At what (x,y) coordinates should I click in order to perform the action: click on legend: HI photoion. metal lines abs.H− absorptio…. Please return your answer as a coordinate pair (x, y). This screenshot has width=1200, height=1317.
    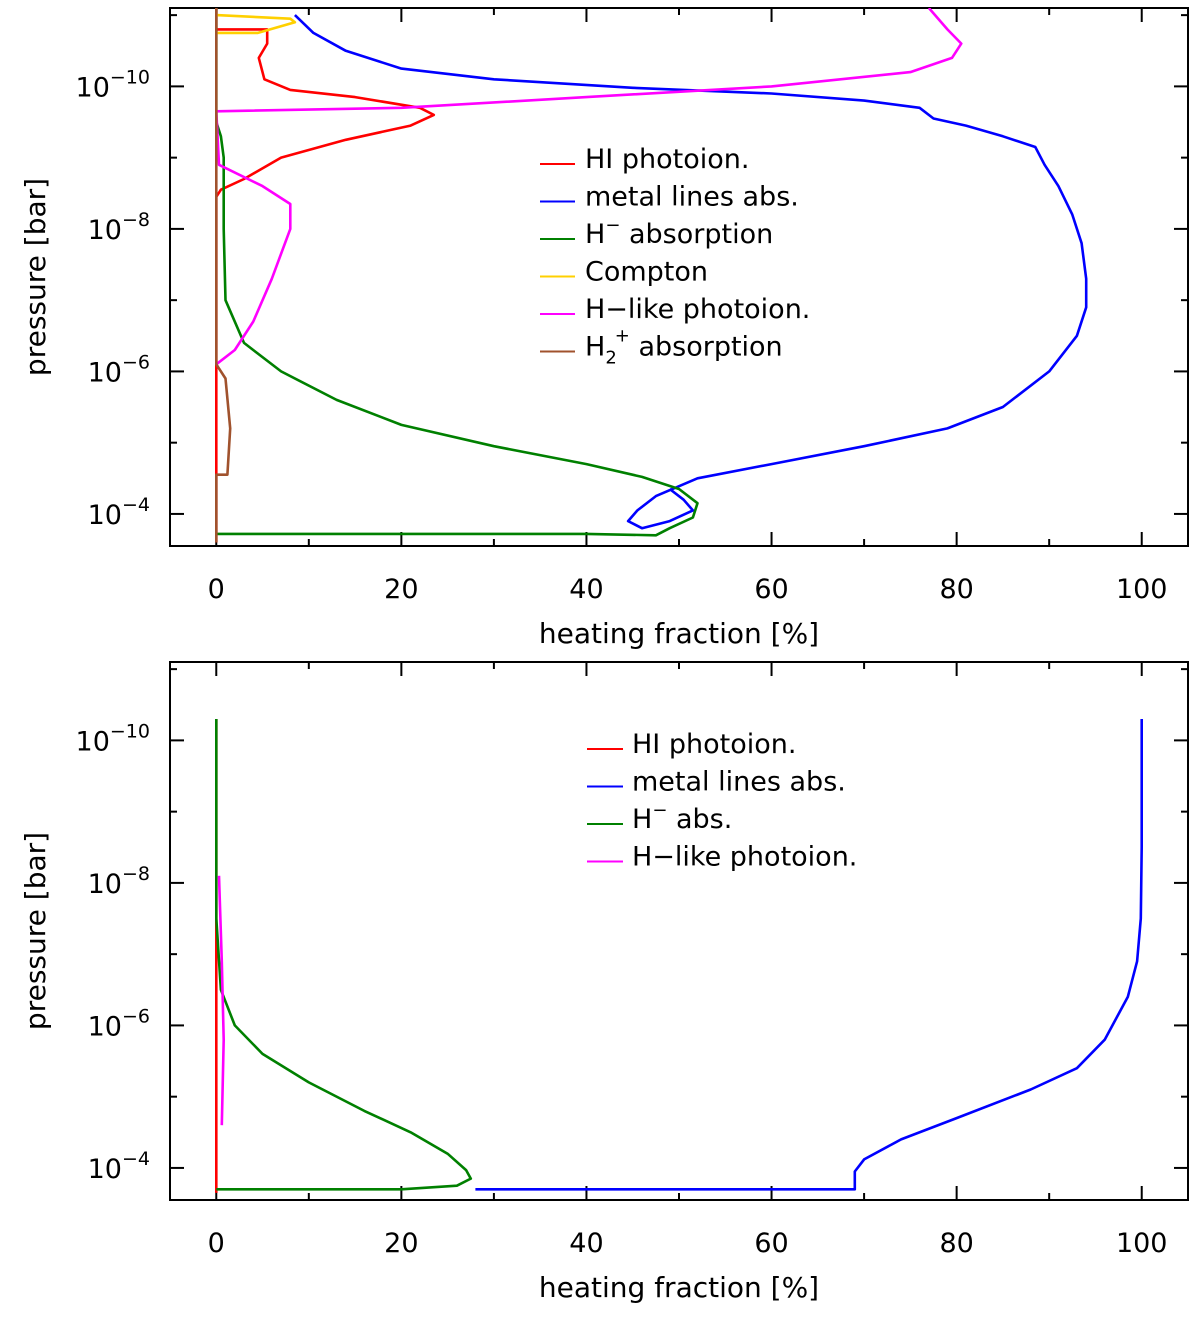
    Looking at the image, I should click on (675, 256).